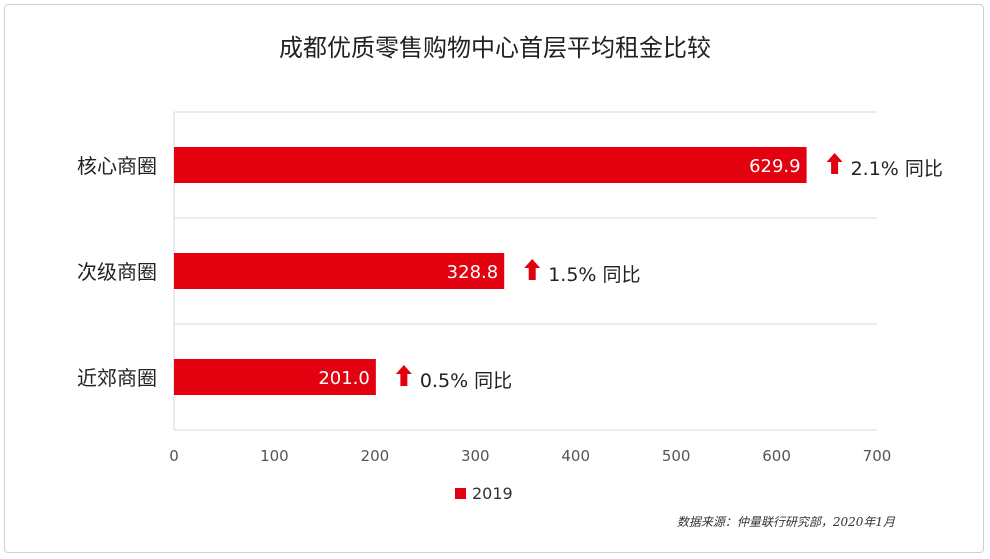 The height and width of the screenshot is (559, 990). What do you see at coordinates (344, 378) in the screenshot?
I see `value-label: 201.0` at bounding box center [344, 378].